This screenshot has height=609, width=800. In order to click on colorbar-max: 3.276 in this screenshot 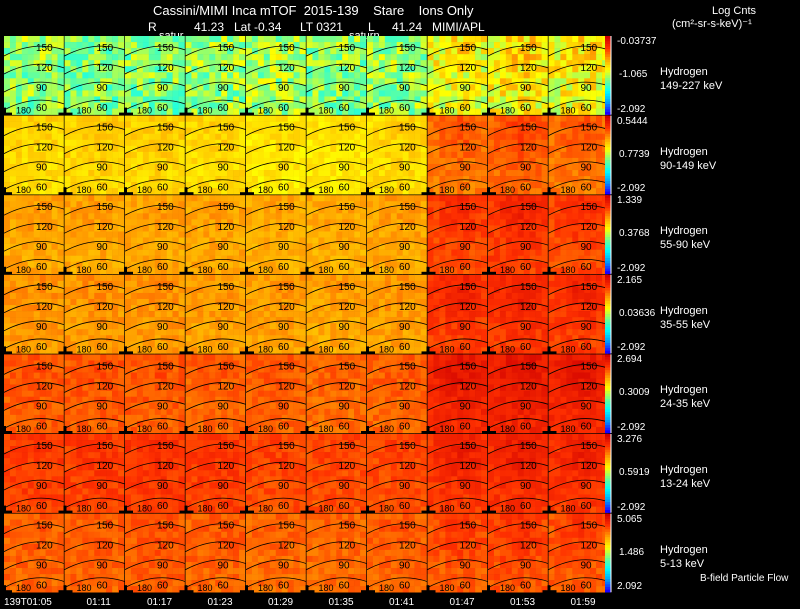, I will do `click(630, 439)`.